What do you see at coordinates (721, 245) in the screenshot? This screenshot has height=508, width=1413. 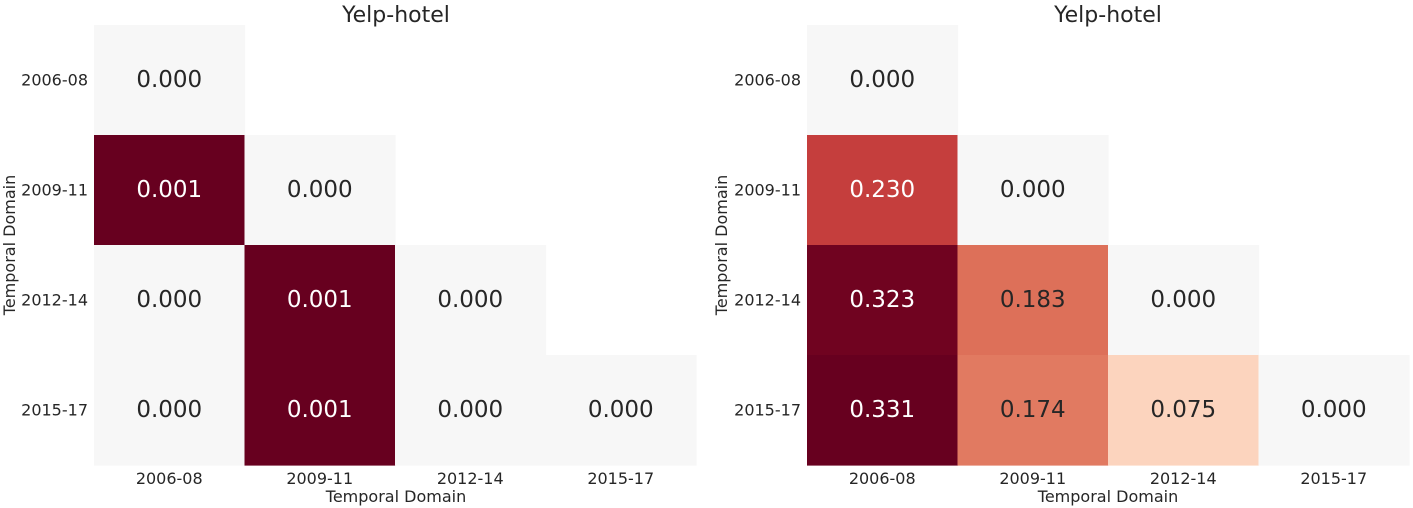 I see `right-y-axis-label: Temporal Domain` at bounding box center [721, 245].